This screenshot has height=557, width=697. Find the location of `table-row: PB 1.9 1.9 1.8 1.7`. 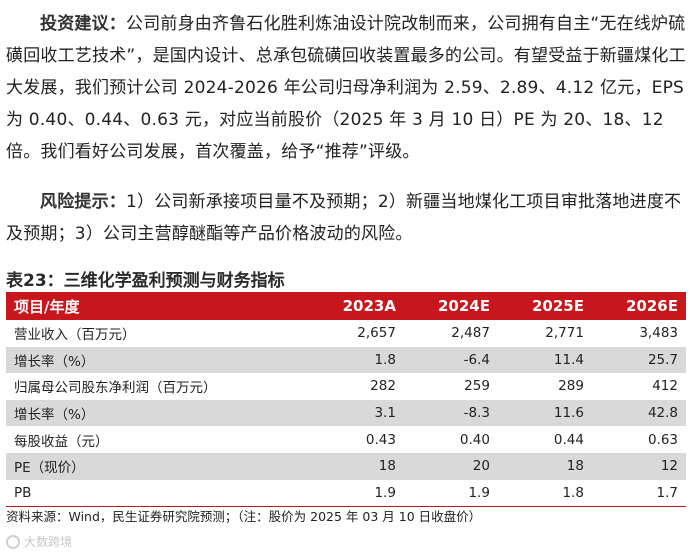

table-row: PB 1.9 1.9 1.8 1.7 is located at coordinates (346, 493).